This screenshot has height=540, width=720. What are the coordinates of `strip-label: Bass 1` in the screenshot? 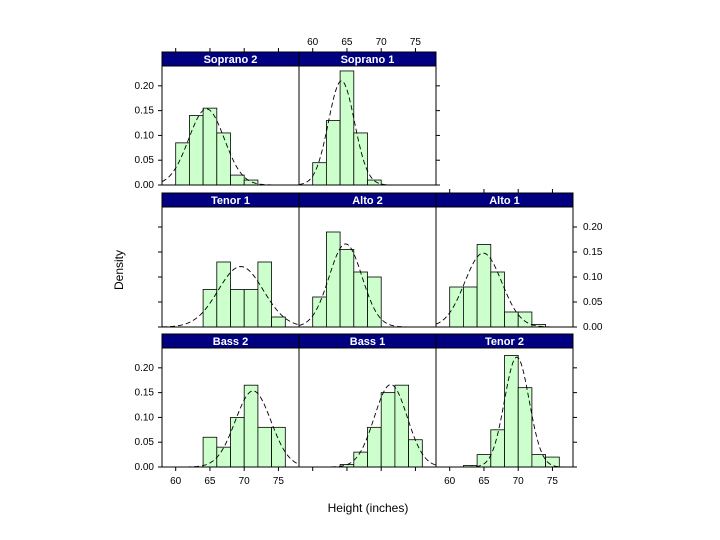 It's located at (367, 342).